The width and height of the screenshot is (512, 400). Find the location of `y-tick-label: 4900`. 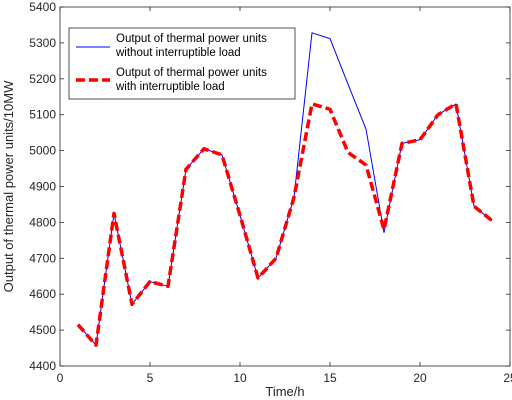

y-tick-label: 4900 is located at coordinates (42, 187).